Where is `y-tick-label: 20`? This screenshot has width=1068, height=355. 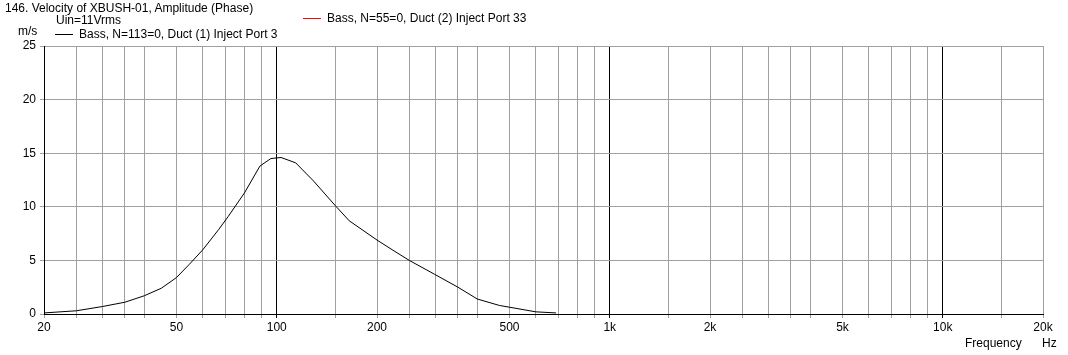 y-tick-label: 20 is located at coordinates (29, 98).